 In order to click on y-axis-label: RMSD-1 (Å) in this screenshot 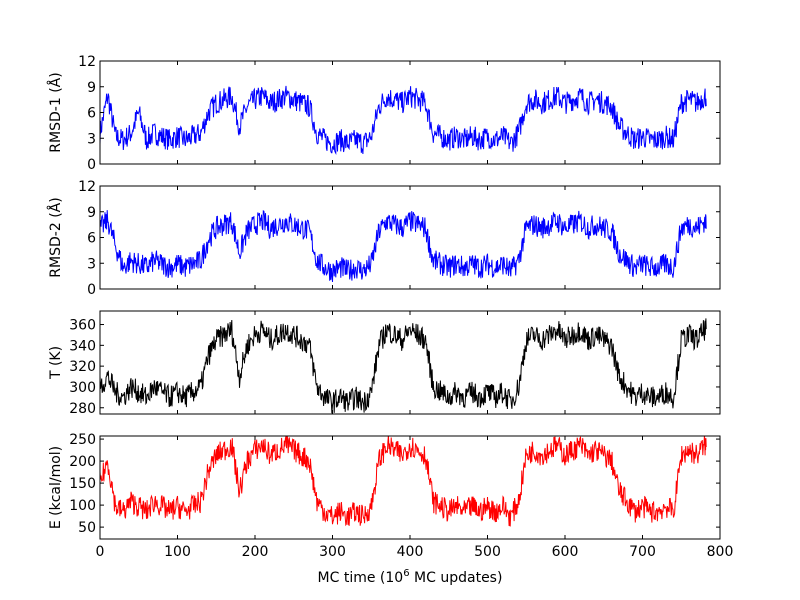, I will do `click(55, 112)`.